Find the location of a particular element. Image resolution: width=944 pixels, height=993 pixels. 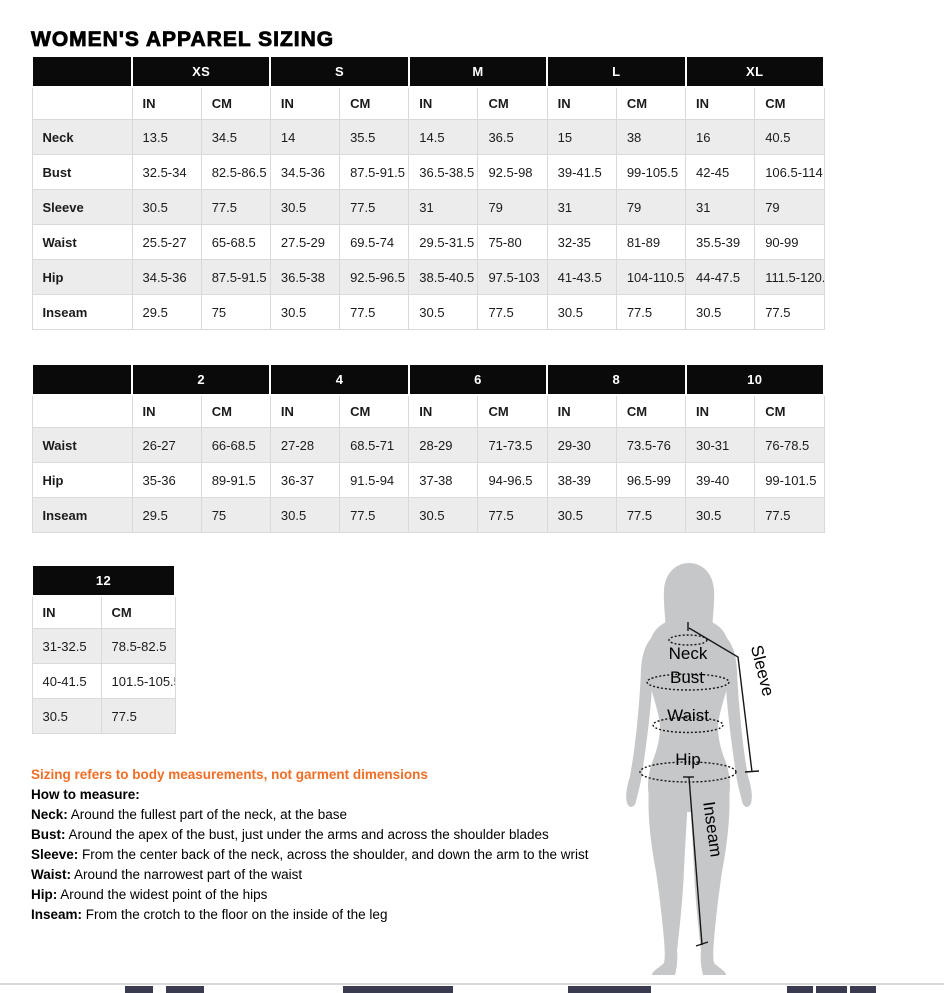

value-cell: 79 is located at coordinates (789, 207).